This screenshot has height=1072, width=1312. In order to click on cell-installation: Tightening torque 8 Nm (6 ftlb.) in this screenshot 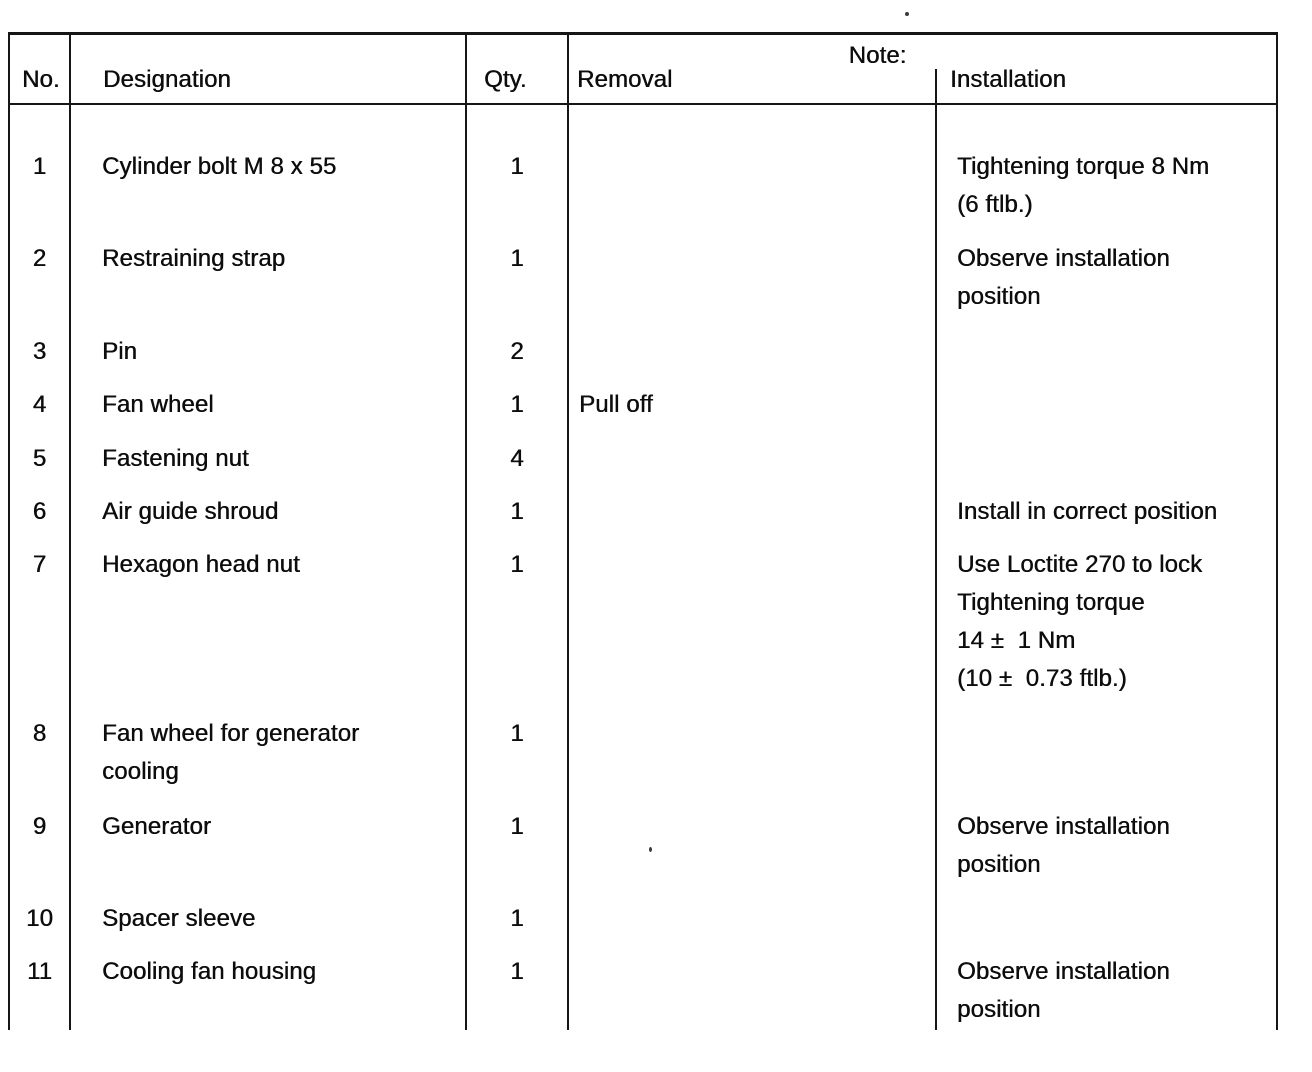, I will do `click(1083, 185)`.